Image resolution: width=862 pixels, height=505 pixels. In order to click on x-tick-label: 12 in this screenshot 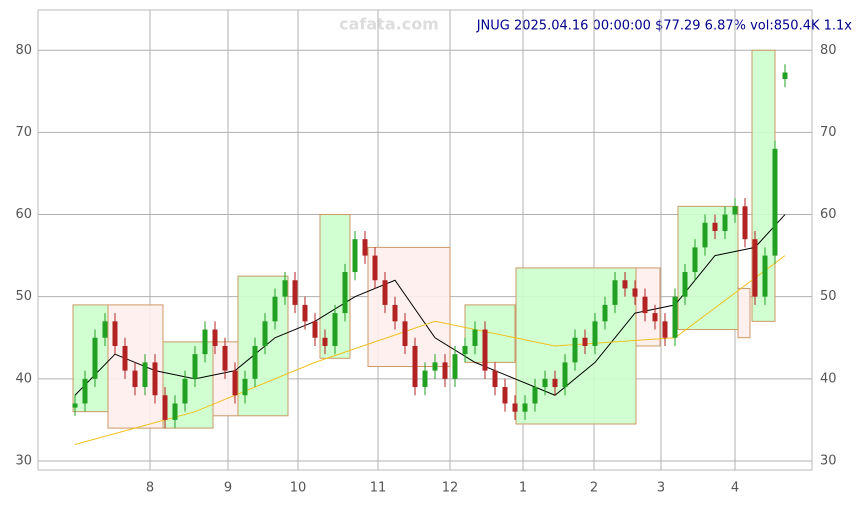, I will do `click(450, 488)`.